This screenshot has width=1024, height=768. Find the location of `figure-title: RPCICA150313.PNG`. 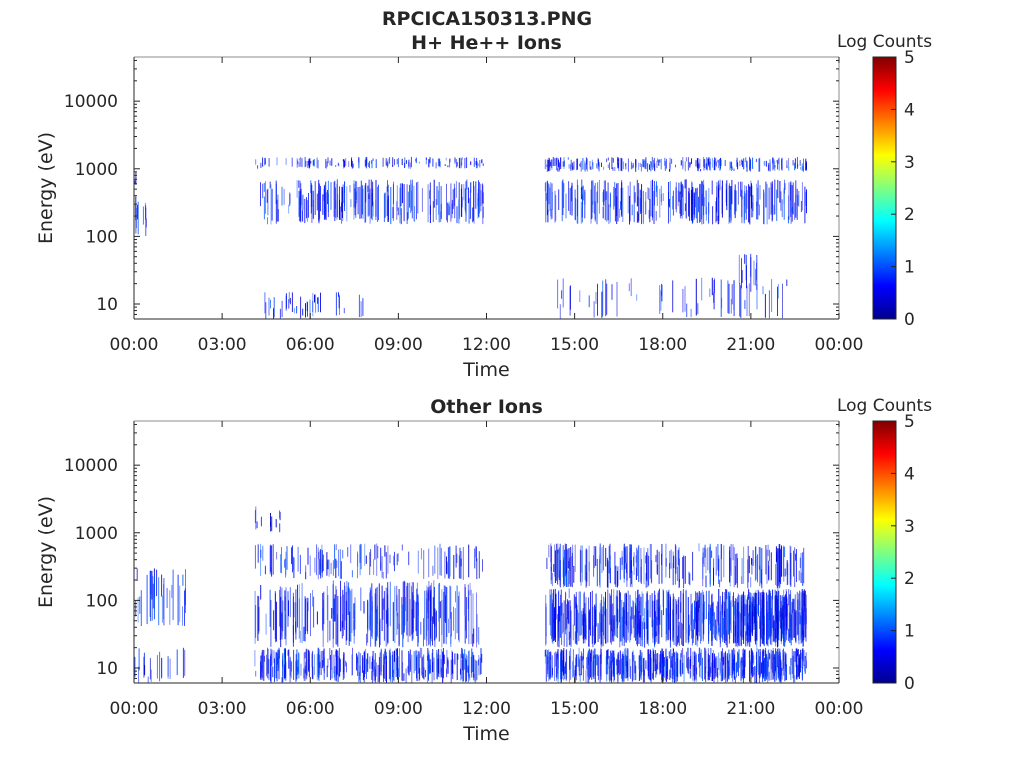

figure-title: RPCICA150313.PNG is located at coordinates (487, 19).